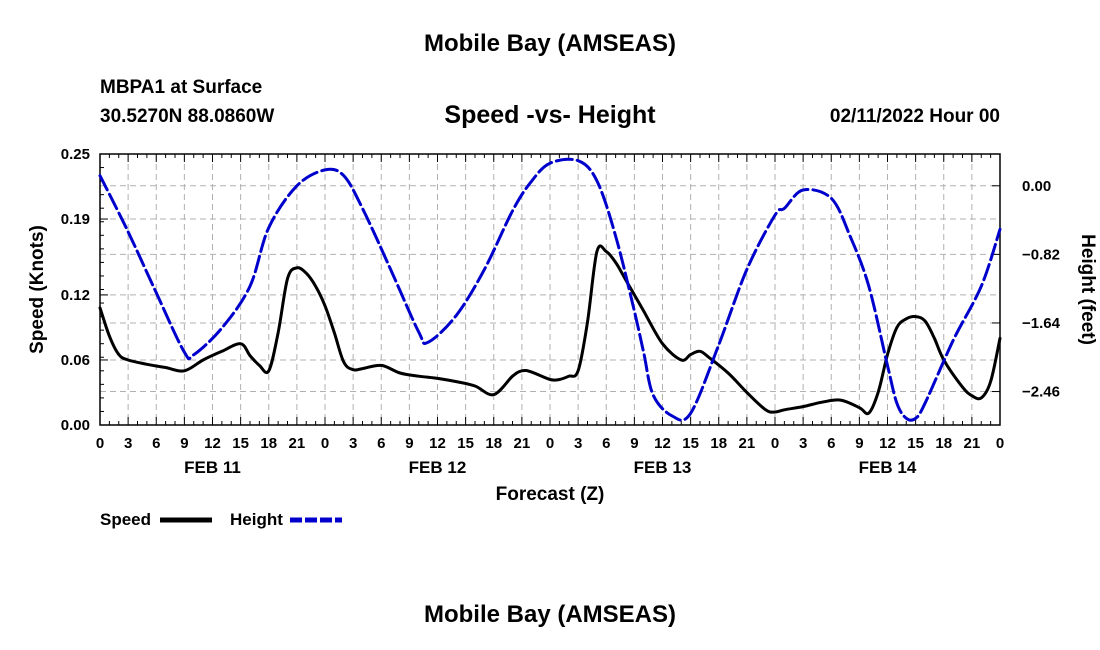  What do you see at coordinates (914, 116) in the screenshot?
I see `forecast-datetime: 02/11/2022 Hour 00` at bounding box center [914, 116].